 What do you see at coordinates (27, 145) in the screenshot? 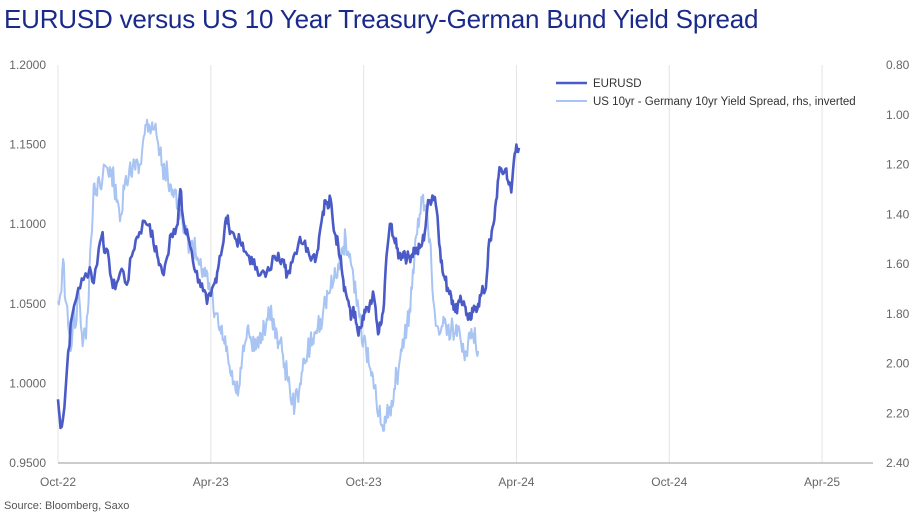
I see `y-left-tick-label: 1.1500` at bounding box center [27, 145].